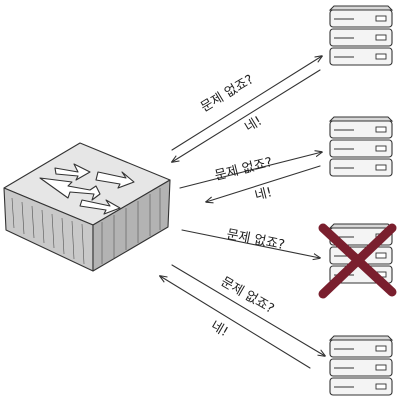 This screenshot has width=400, height=400. Describe the element at coordinates (255, 240) in the screenshot. I see `question-label-3: 문제 없죠?` at that location.